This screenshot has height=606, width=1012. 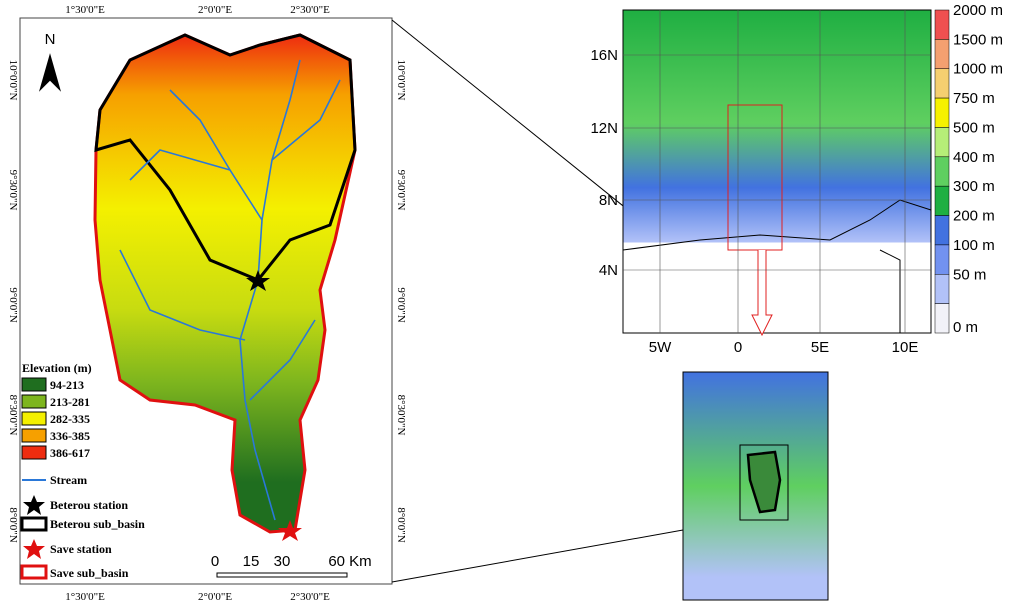 I want to click on legend-label: Stream, so click(x=68, y=480).